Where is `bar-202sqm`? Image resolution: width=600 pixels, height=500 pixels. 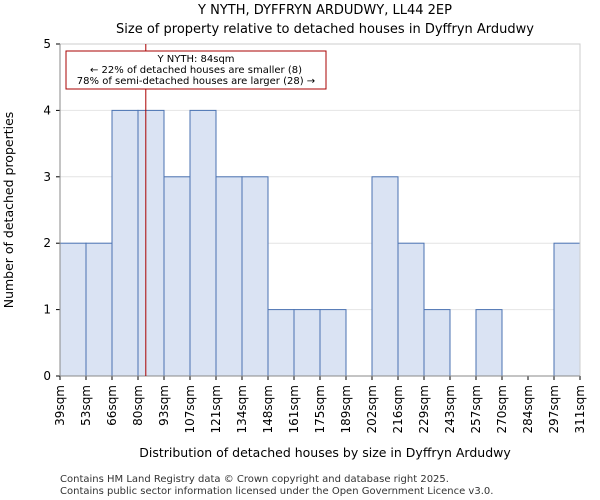 bar-202sqm is located at coordinates (385, 276).